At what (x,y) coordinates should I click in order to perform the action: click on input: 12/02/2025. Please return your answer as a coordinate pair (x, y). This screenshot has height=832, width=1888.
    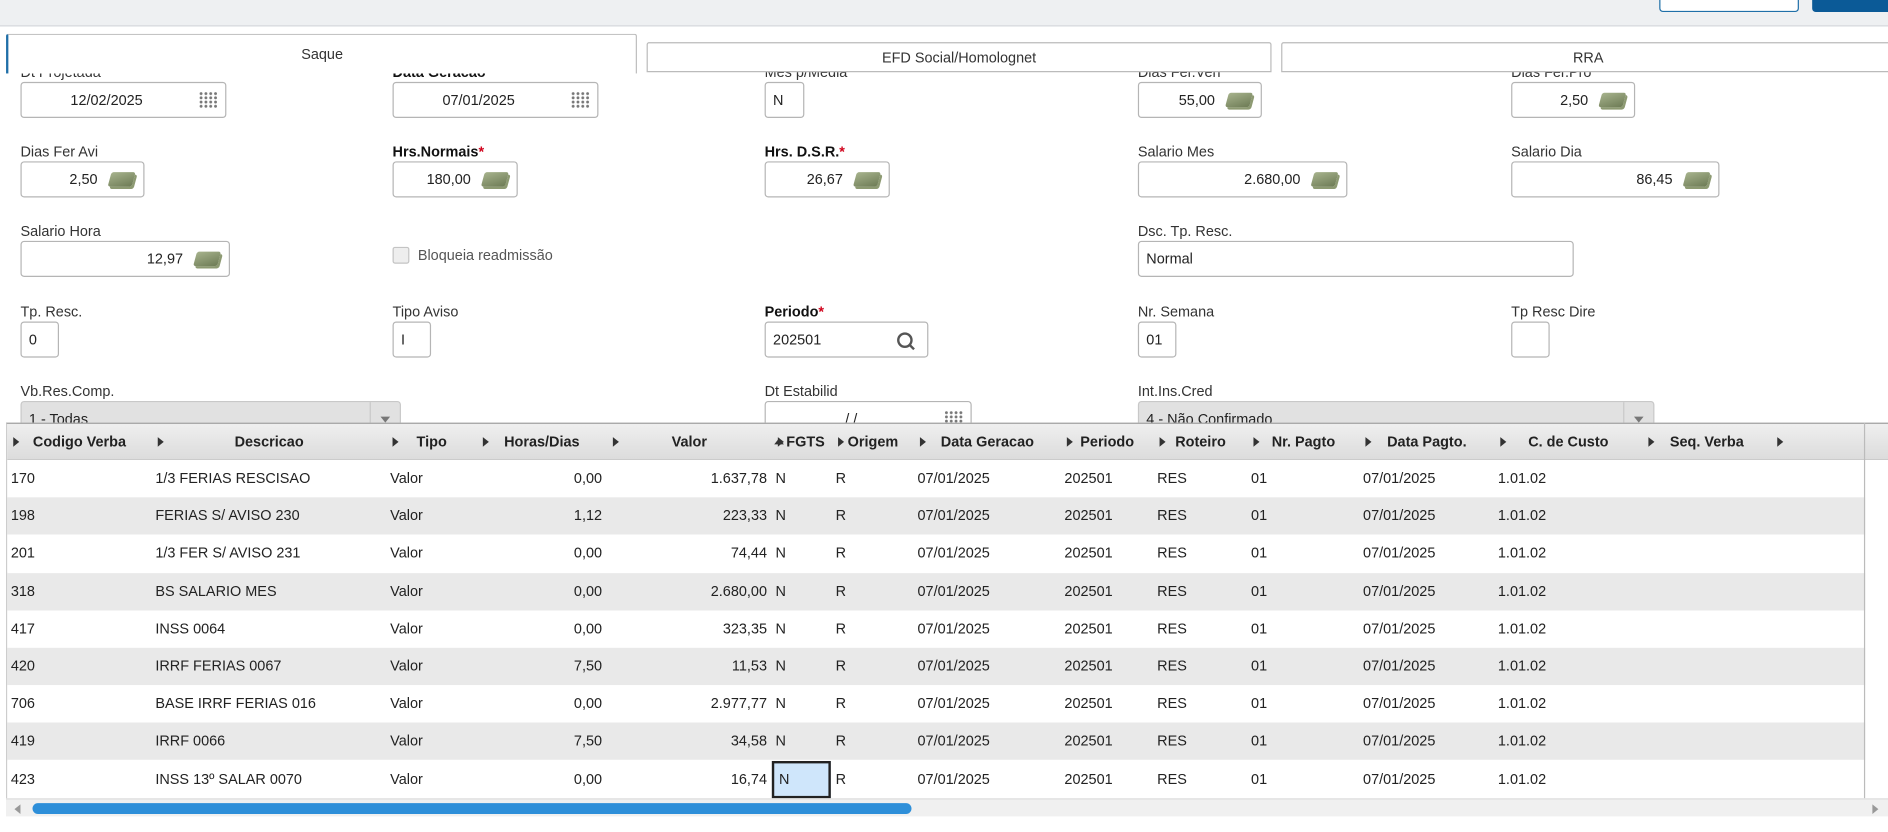
    Looking at the image, I should click on (123, 100).